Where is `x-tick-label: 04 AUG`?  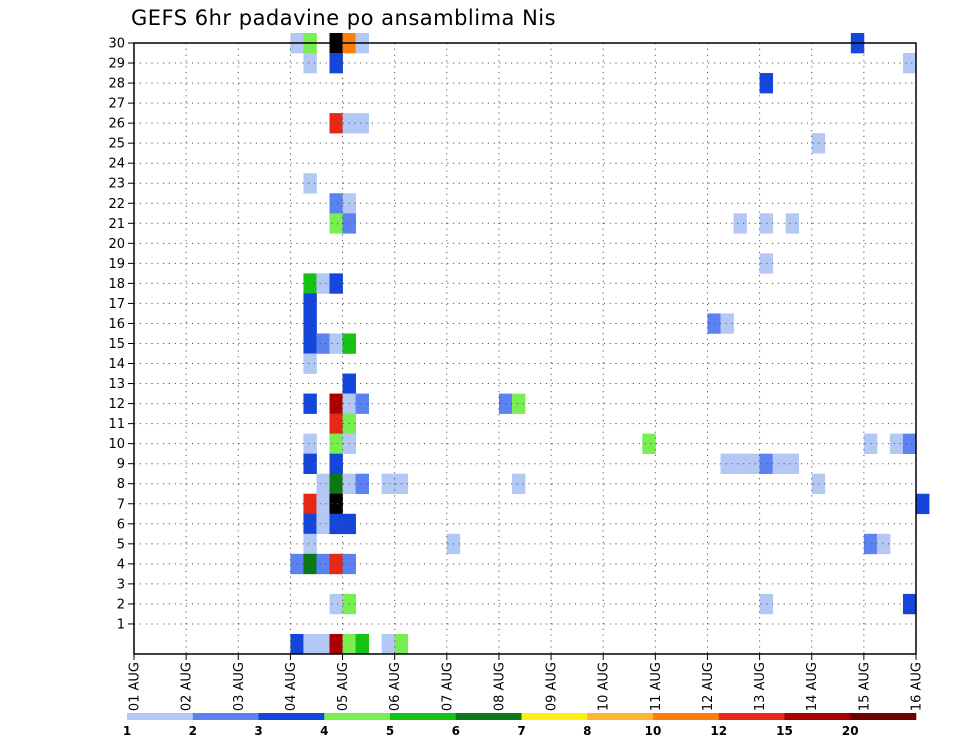 x-tick-label: 04 AUG is located at coordinates (291, 686).